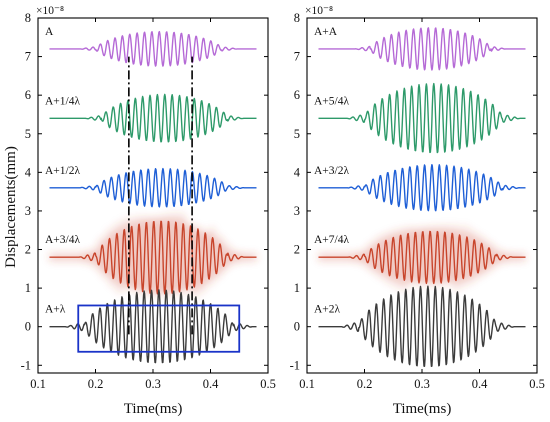 This screenshot has width=550, height=422. Describe the element at coordinates (153, 409) in the screenshot. I see `left-x-axis-title: Time(ms)` at that location.